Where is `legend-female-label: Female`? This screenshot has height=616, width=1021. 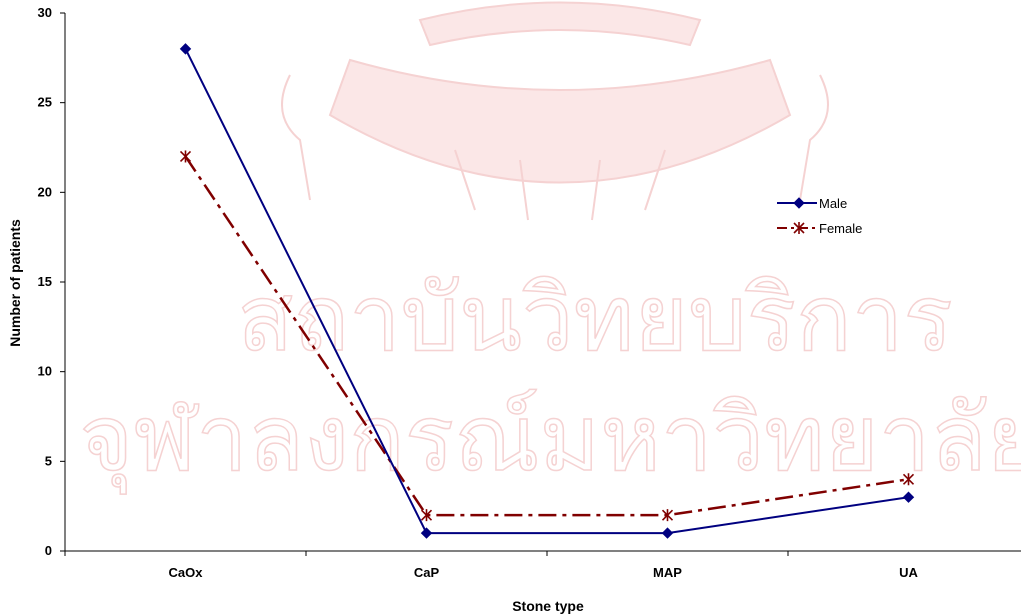 legend-female-label: Female is located at coordinates (840, 228).